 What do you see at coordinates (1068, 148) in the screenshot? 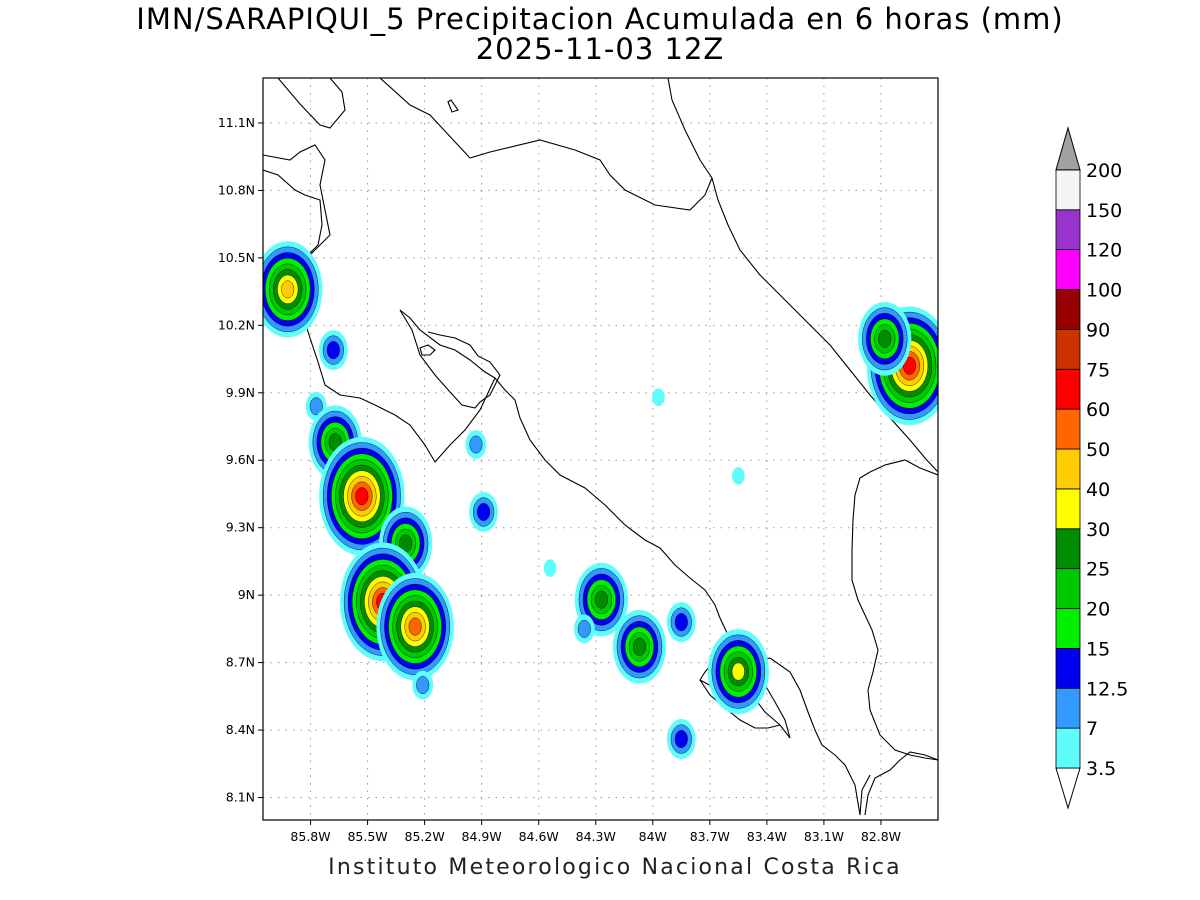
I see `colorbar-extend-high` at bounding box center [1068, 148].